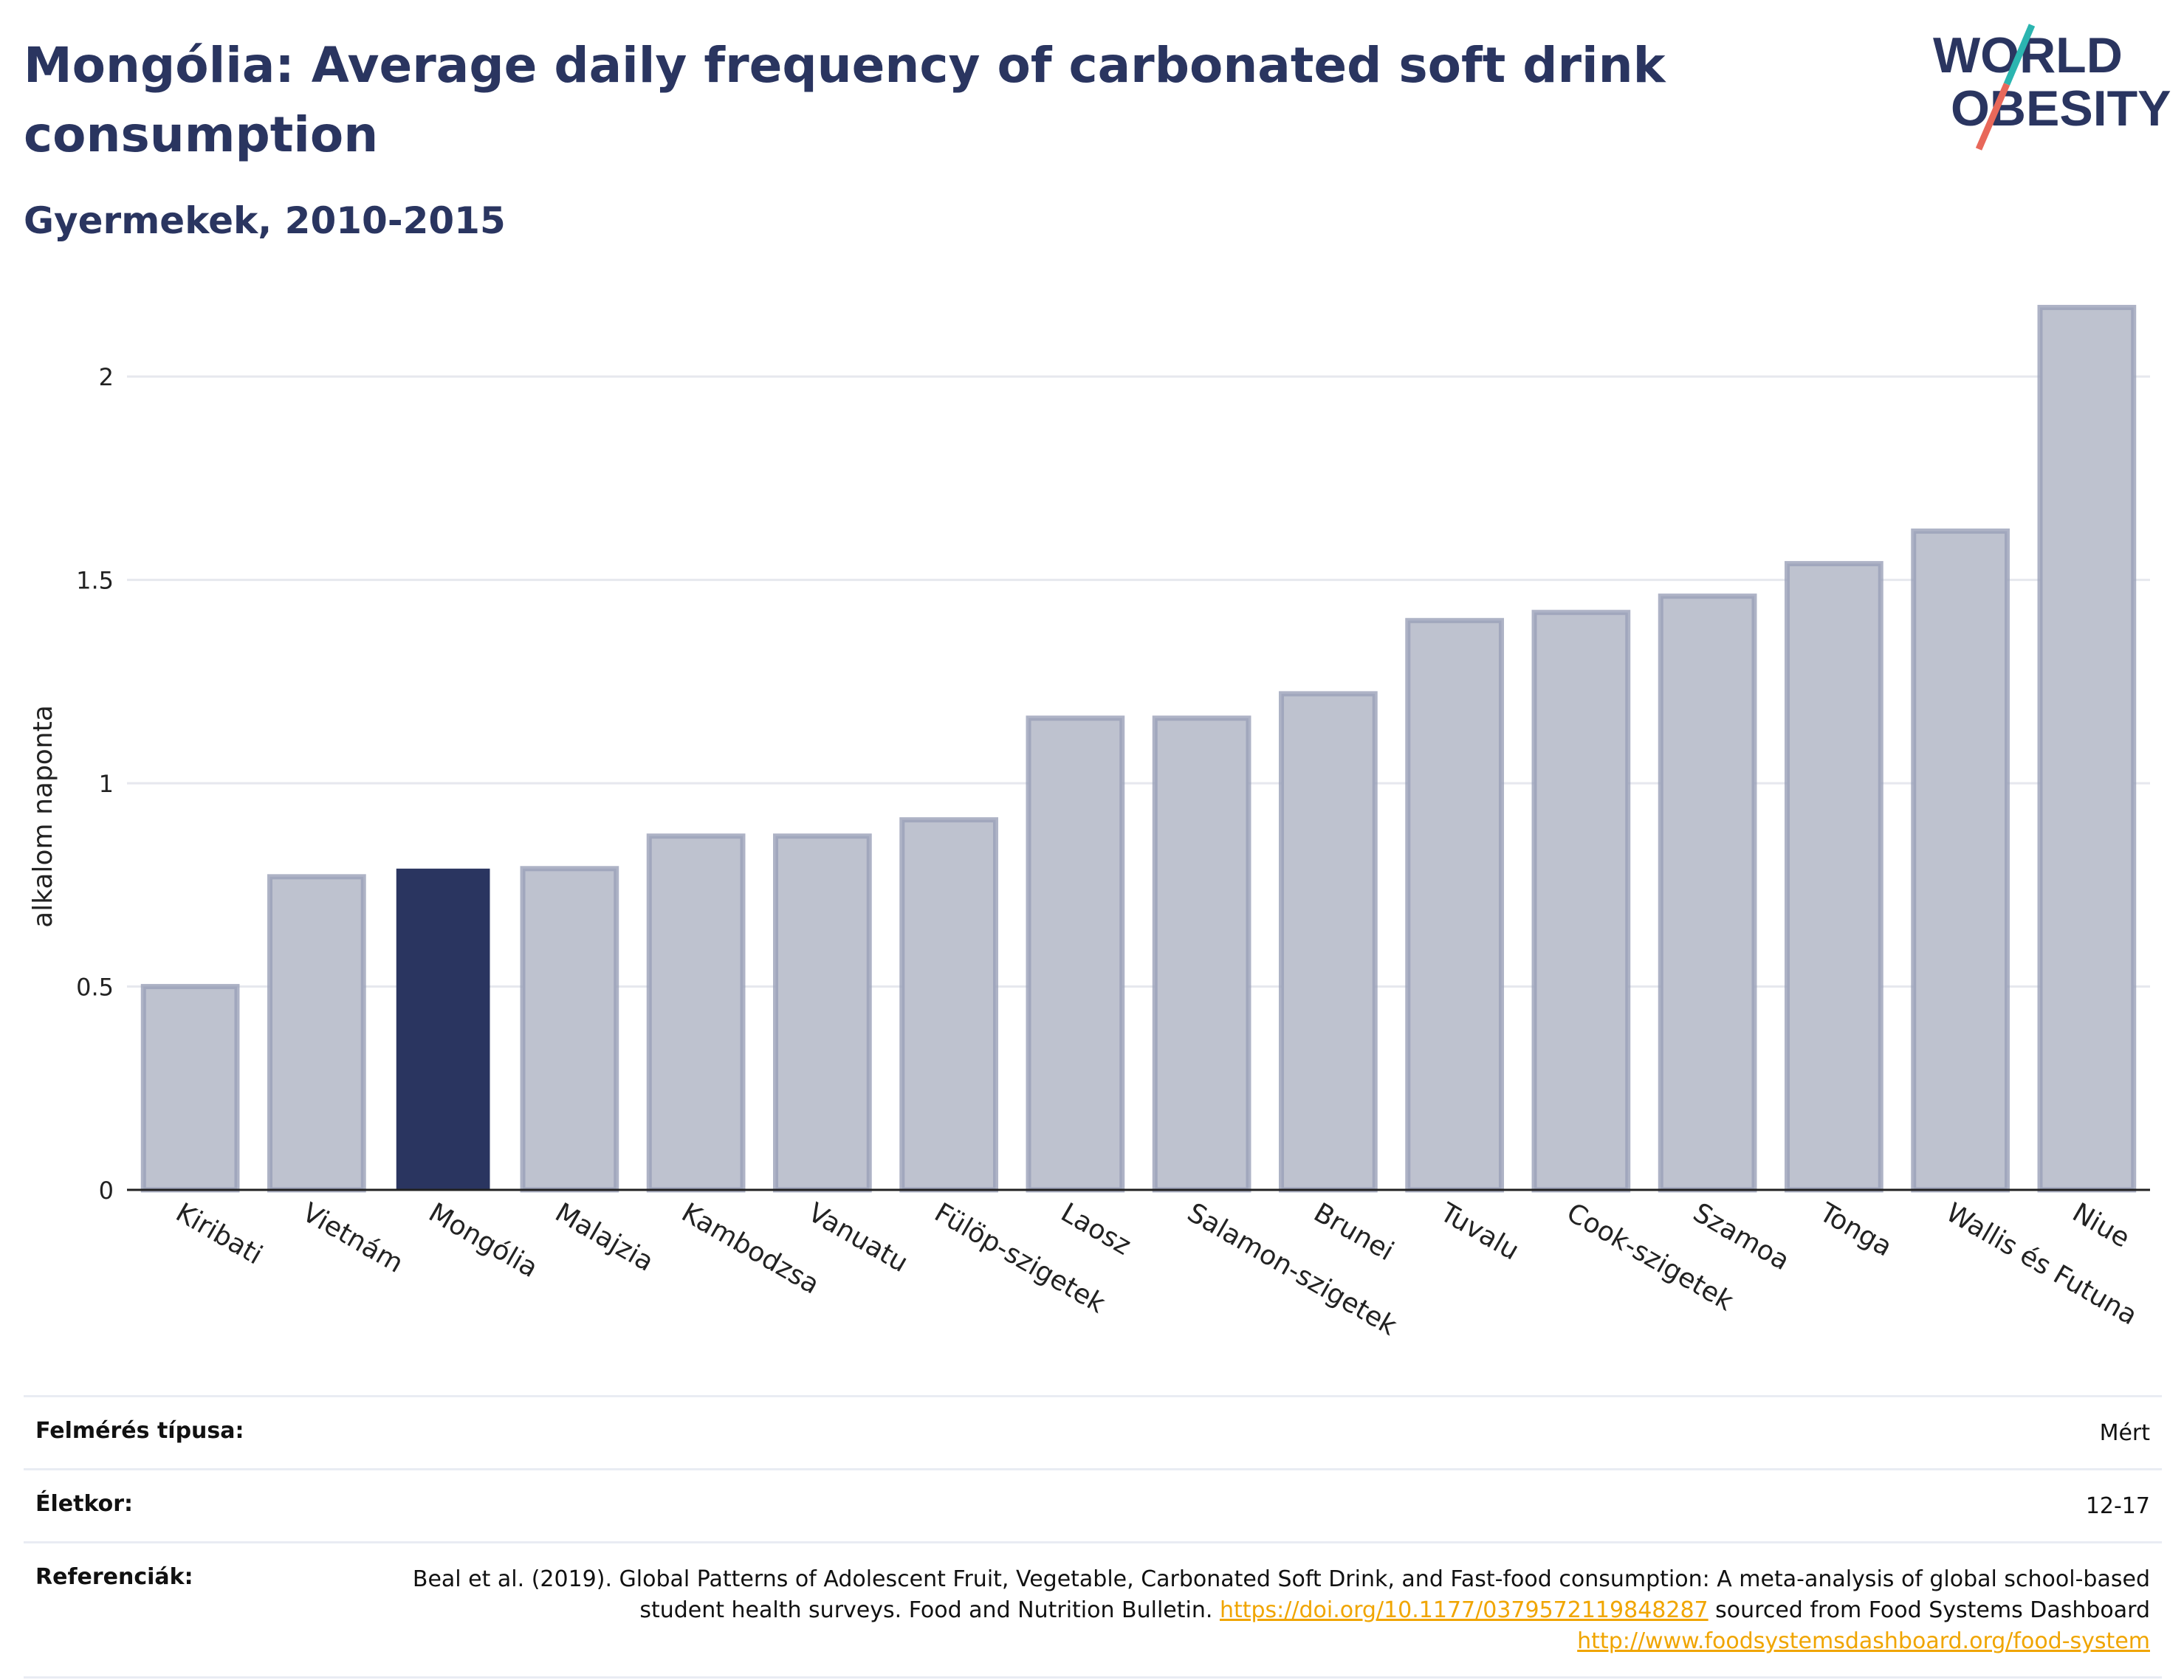 This screenshot has width=2184, height=1680. Describe the element at coordinates (114, 1577) in the screenshot. I see `references-label: Referenciák:` at that location.